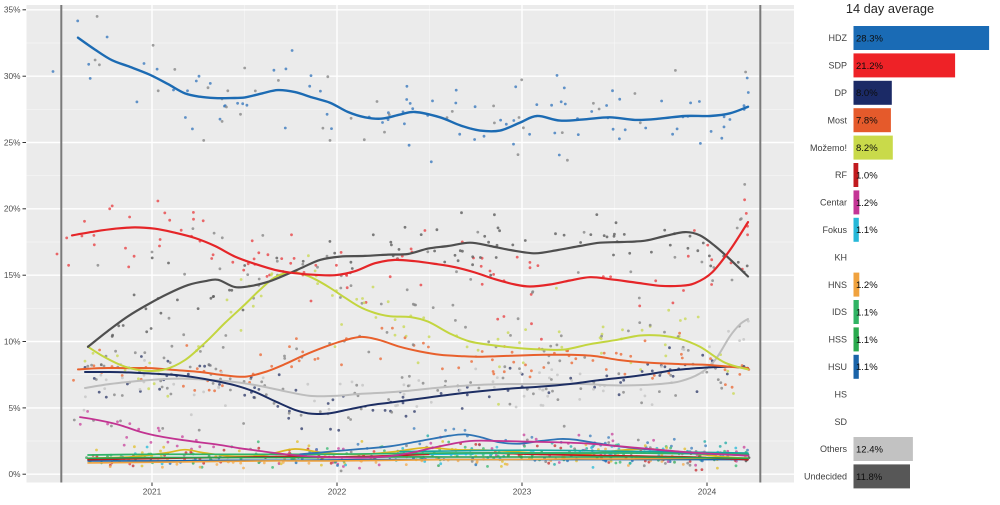 The width and height of the screenshot is (1000, 505). Describe the element at coordinates (838, 38) in the screenshot. I see `svg-text: HDZ` at that location.